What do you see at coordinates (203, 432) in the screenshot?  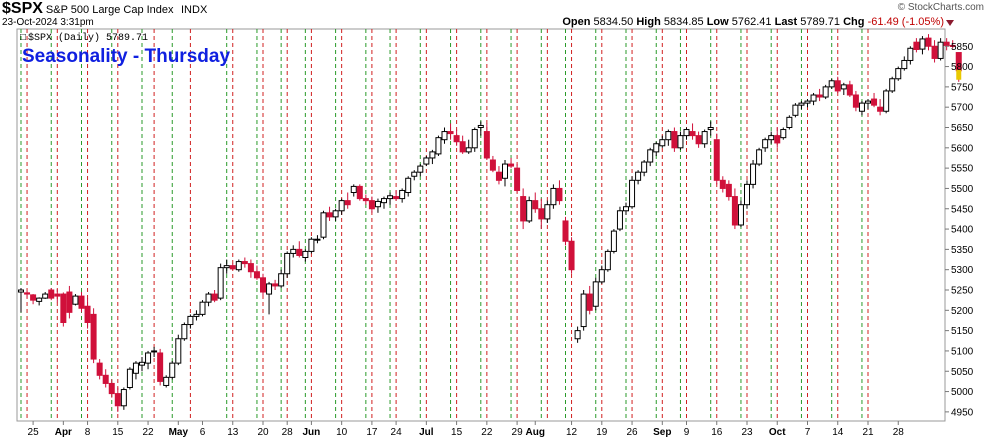 I see `x-tick-label-6: 6` at bounding box center [203, 432].